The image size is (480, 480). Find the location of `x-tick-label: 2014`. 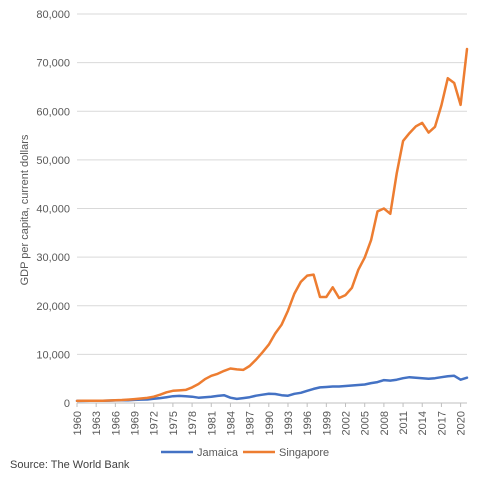

x-tick-label: 2014 is located at coordinates (423, 423).